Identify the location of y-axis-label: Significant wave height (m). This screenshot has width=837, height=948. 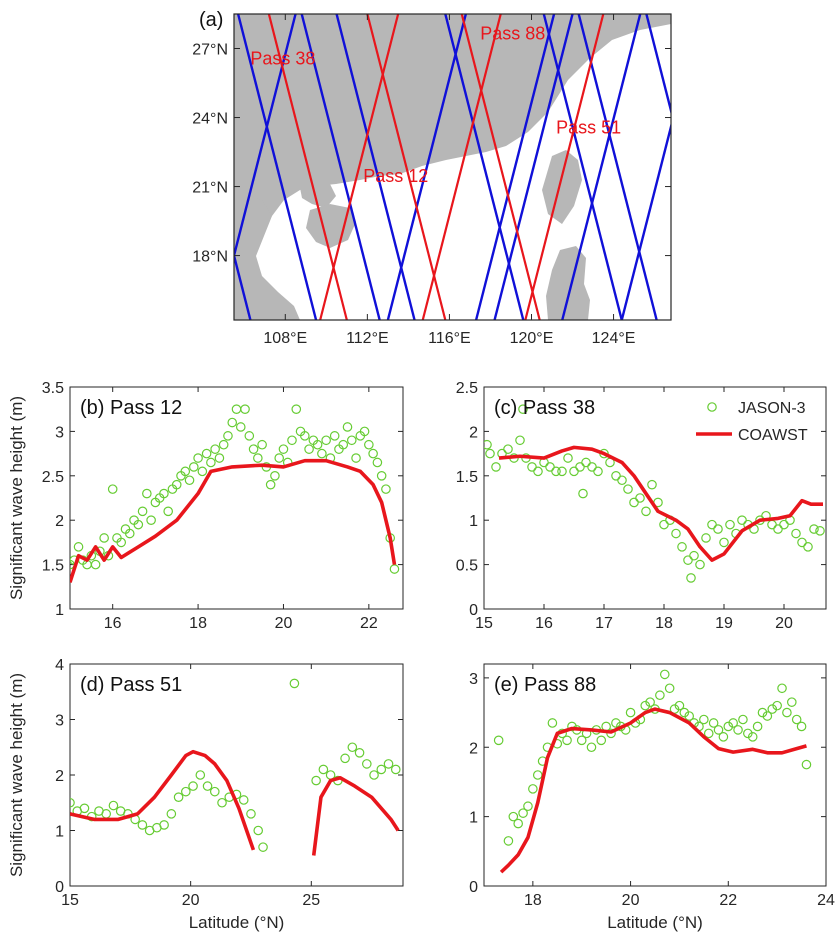
(16, 498).